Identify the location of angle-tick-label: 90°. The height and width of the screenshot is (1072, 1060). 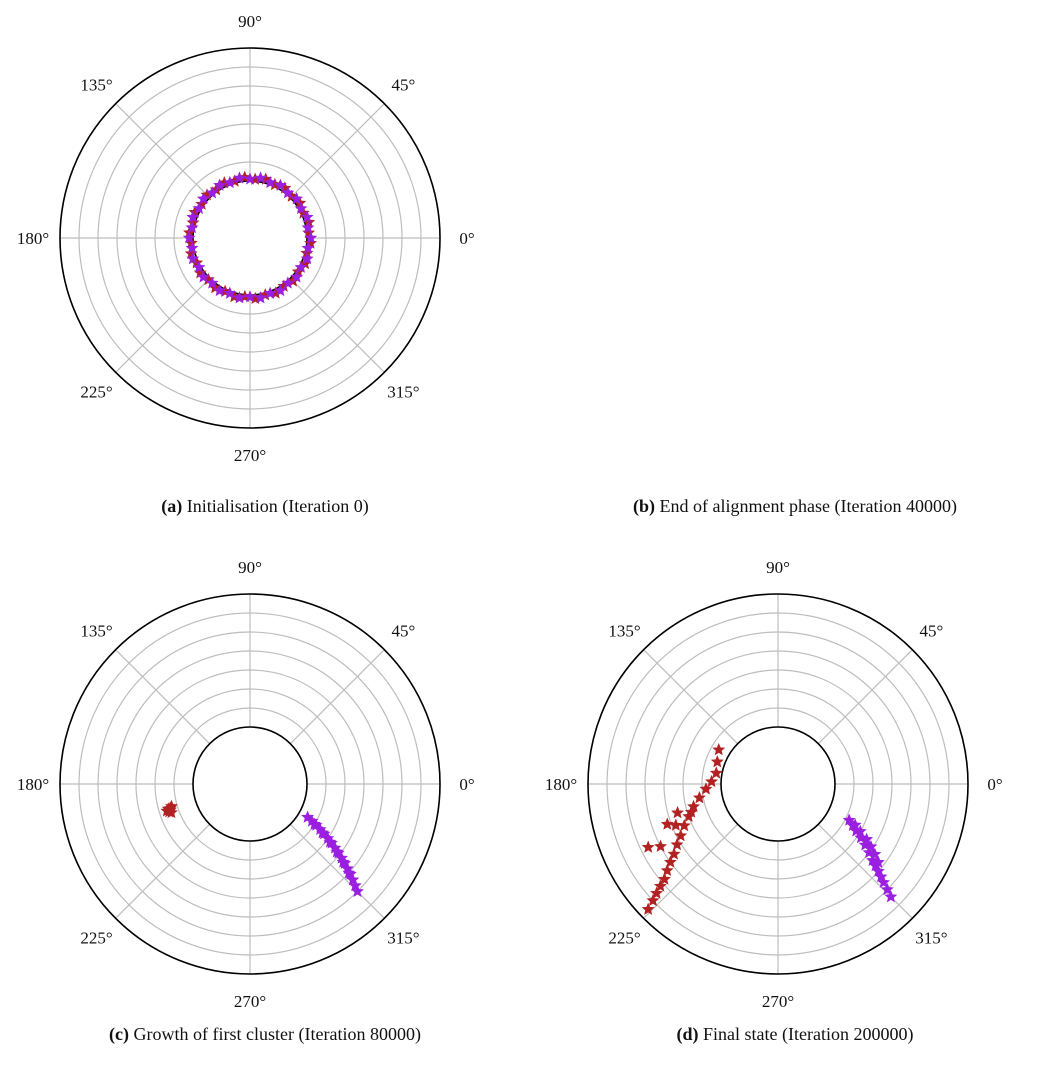
(778, 567).